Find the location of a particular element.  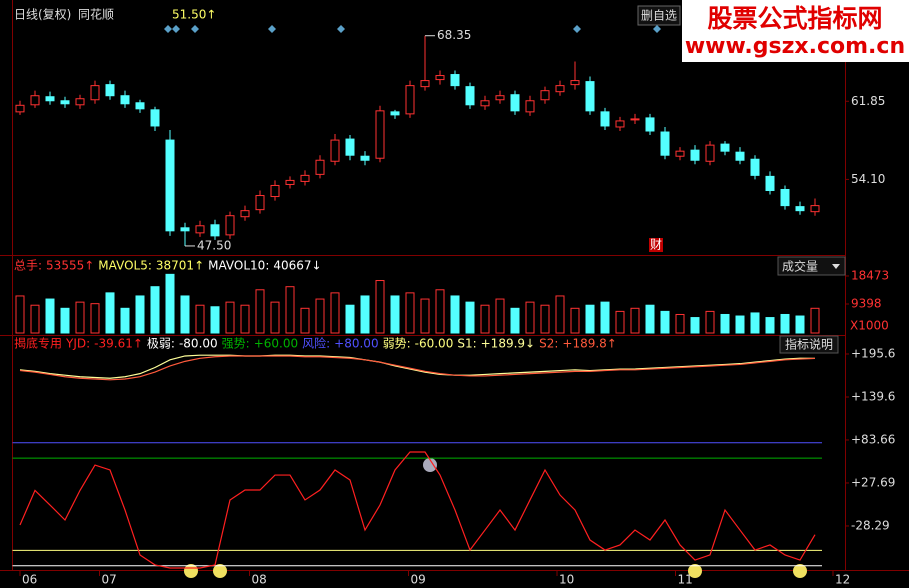

legend-text: MAVOL5: is located at coordinates (125, 266).